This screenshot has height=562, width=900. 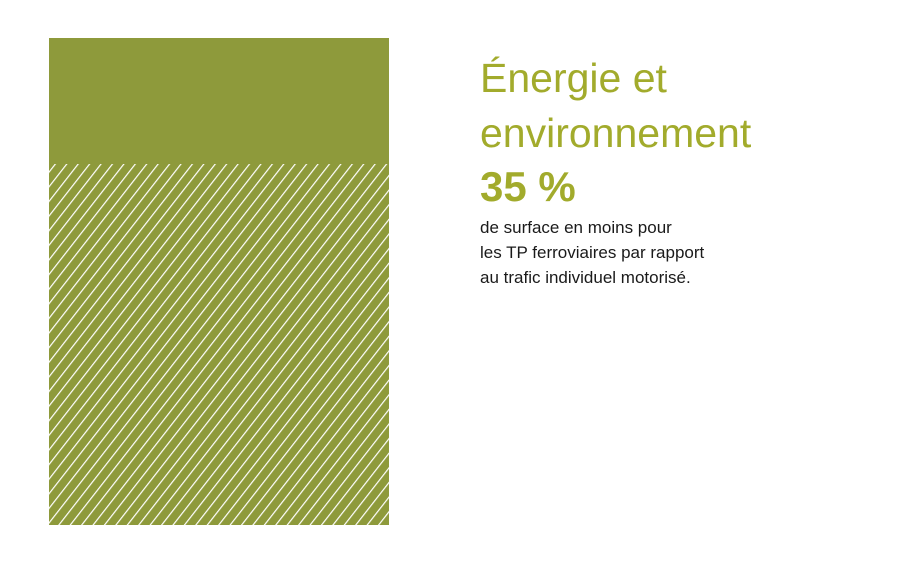 What do you see at coordinates (574, 78) in the screenshot?
I see `heading-line: Énergie et` at bounding box center [574, 78].